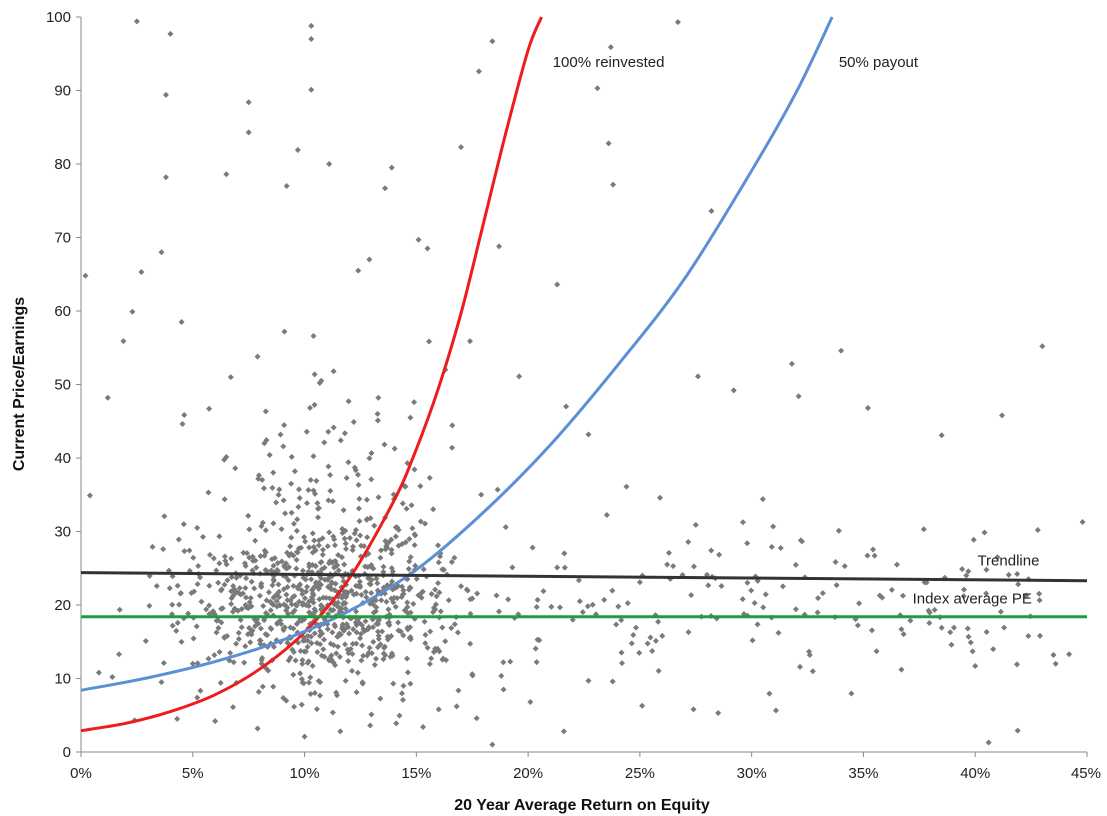 This screenshot has height=816, width=1107. What do you see at coordinates (582, 805) in the screenshot?
I see `x-axis-title: 20 Year Average Return on Equity` at bounding box center [582, 805].